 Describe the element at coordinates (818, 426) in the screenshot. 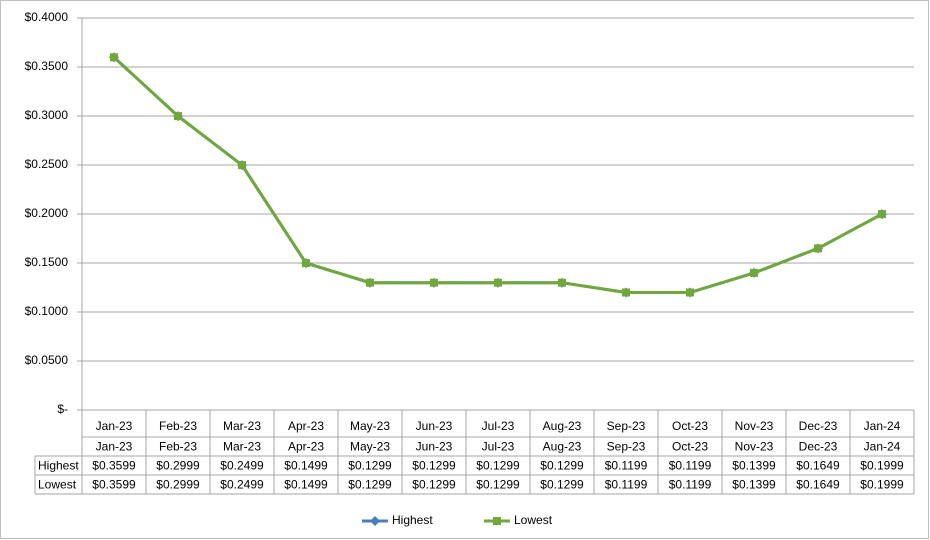

I see `x-tick-label: Dec-23` at that location.